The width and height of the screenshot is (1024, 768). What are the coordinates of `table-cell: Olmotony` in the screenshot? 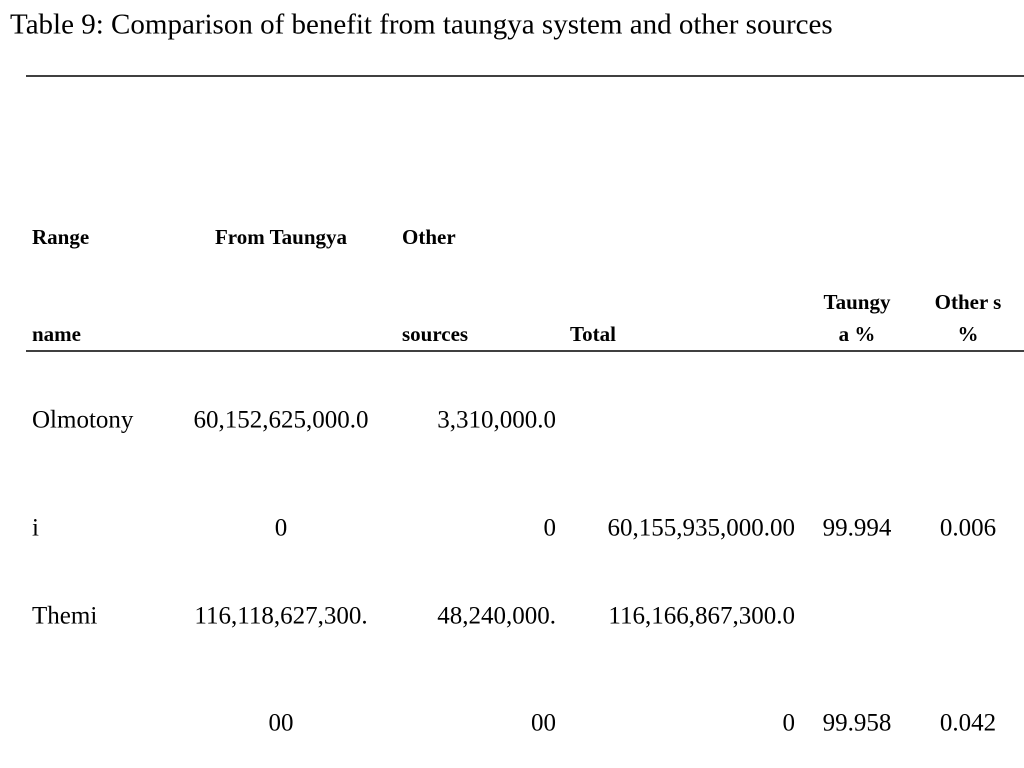 It's located at (83, 420).